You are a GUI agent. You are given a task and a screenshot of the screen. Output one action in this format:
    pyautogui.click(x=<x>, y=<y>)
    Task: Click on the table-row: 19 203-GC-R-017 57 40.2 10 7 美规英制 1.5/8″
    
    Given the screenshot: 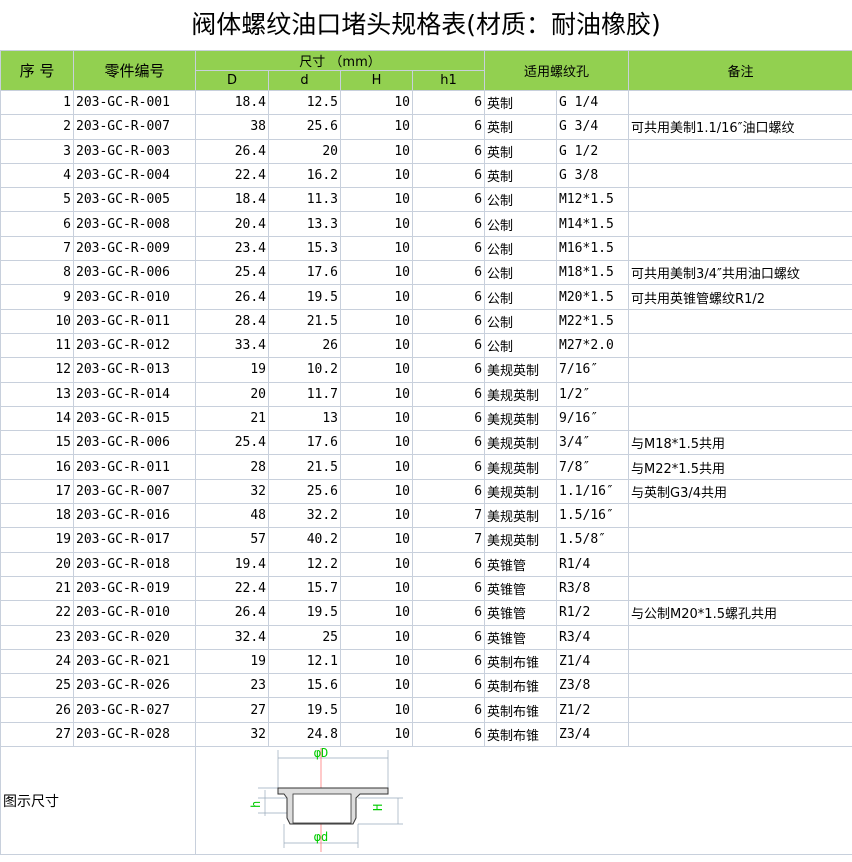 What is the action you would take?
    pyautogui.click(x=426, y=540)
    